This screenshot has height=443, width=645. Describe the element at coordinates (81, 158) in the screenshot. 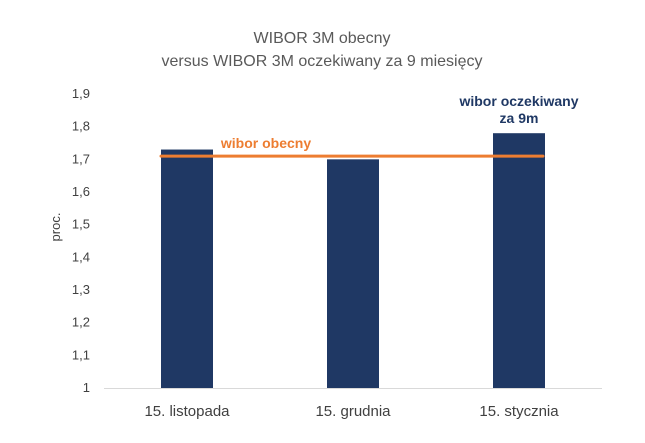

I see `y-tick-label: 1,7` at that location.